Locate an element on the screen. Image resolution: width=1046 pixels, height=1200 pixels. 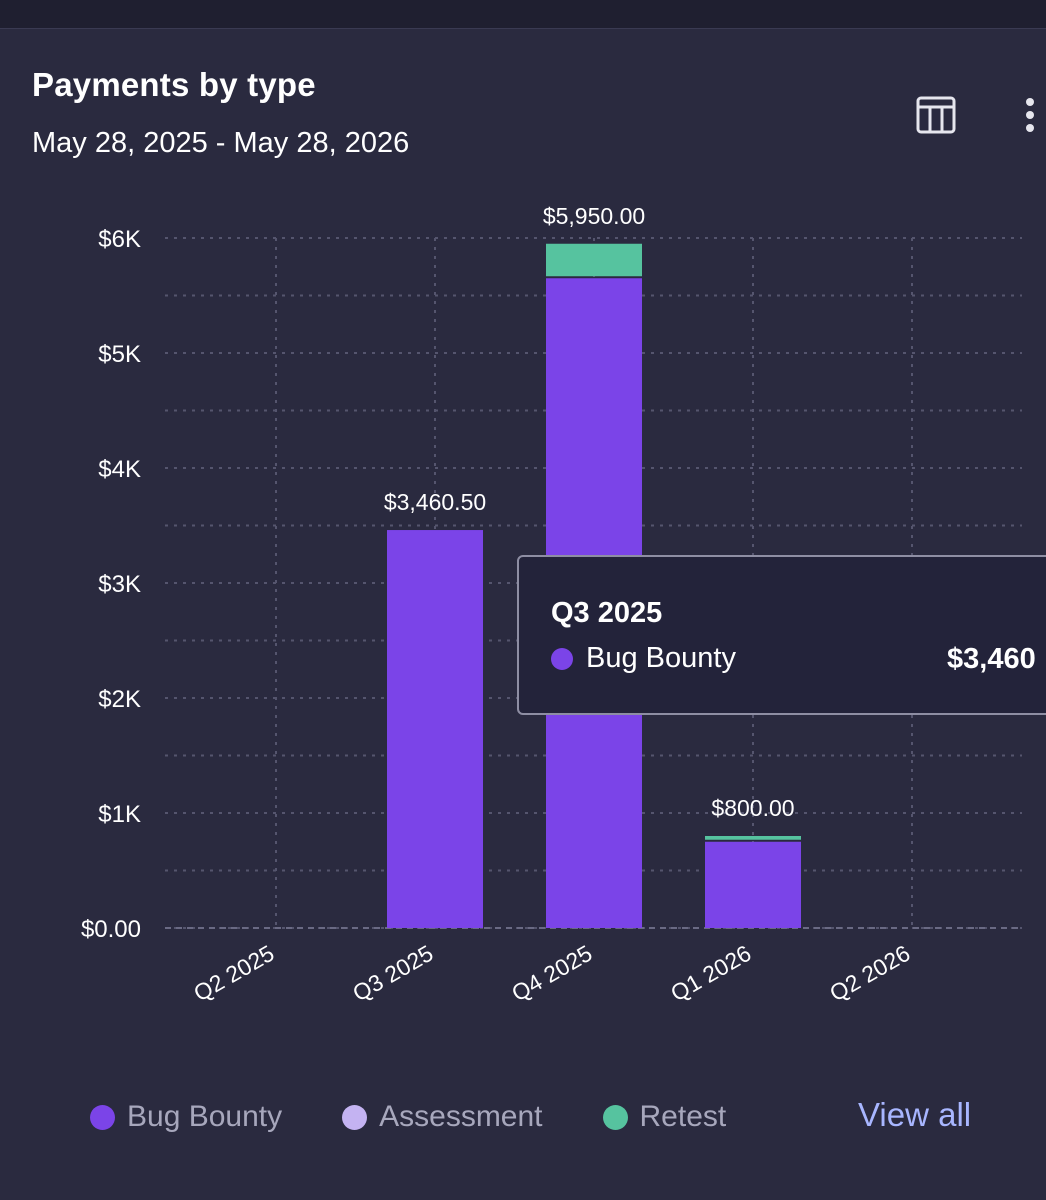
top-bar is located at coordinates (523, 14).